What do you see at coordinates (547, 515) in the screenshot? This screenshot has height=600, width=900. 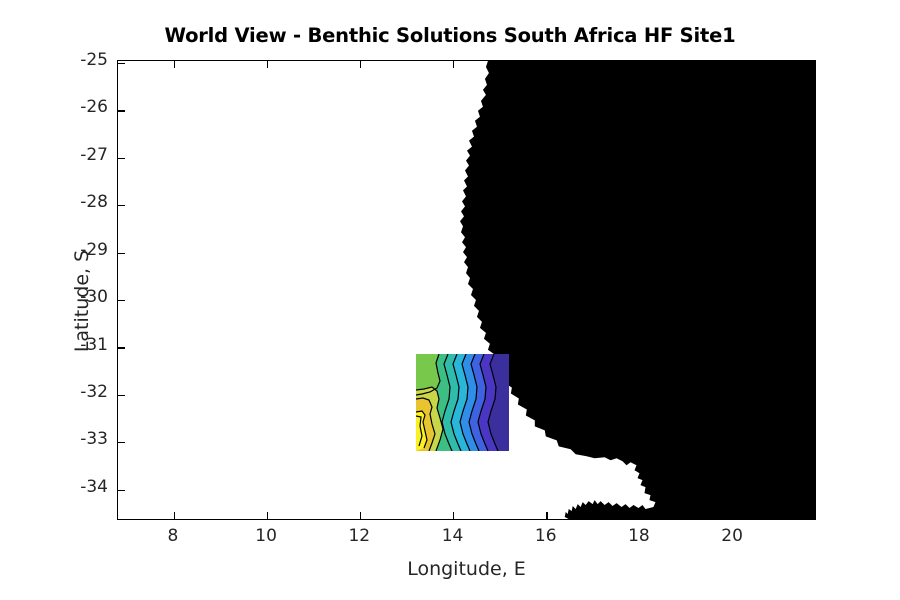 I see `xtick-16-bottom` at bounding box center [547, 515].